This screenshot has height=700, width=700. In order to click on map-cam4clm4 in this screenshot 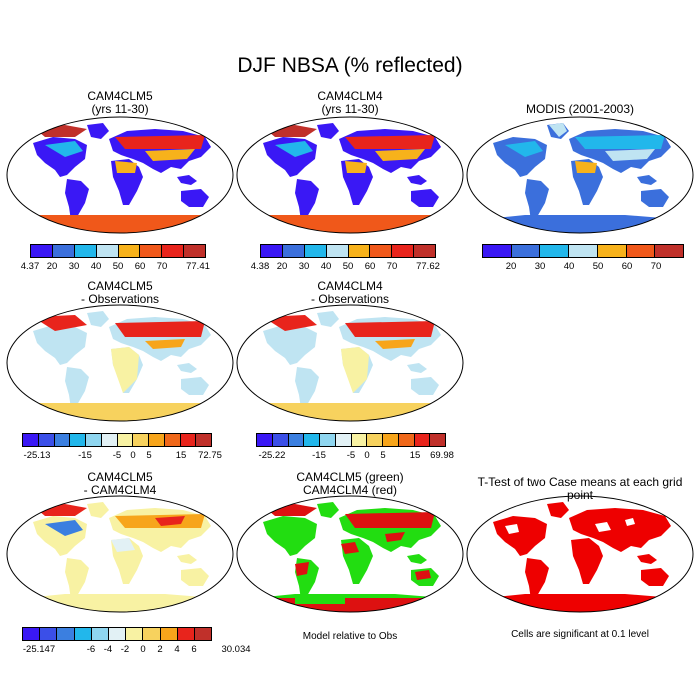, I will do `click(350, 175)`.